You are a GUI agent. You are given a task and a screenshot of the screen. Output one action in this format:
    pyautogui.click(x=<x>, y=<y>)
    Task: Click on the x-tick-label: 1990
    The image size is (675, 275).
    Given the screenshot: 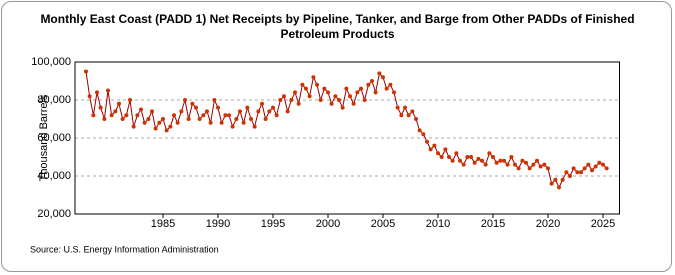 What is the action you would take?
    pyautogui.click(x=218, y=224)
    